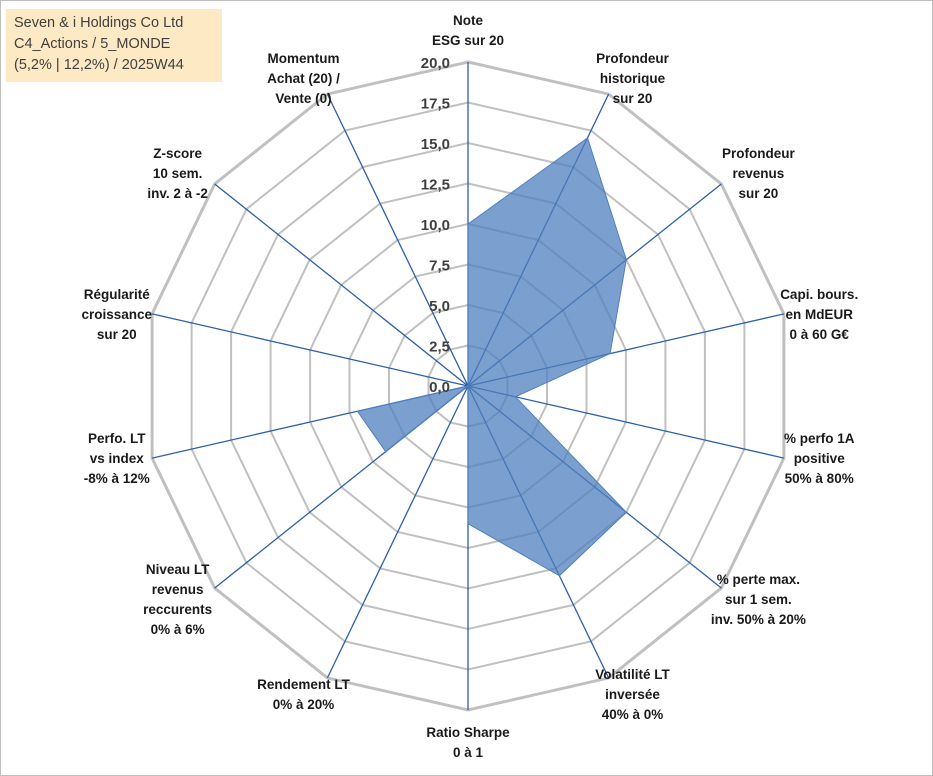  Describe the element at coordinates (99, 65) in the screenshot. I see `info-perf-week: (5,2% | 12,2%) / 2025W44` at that location.